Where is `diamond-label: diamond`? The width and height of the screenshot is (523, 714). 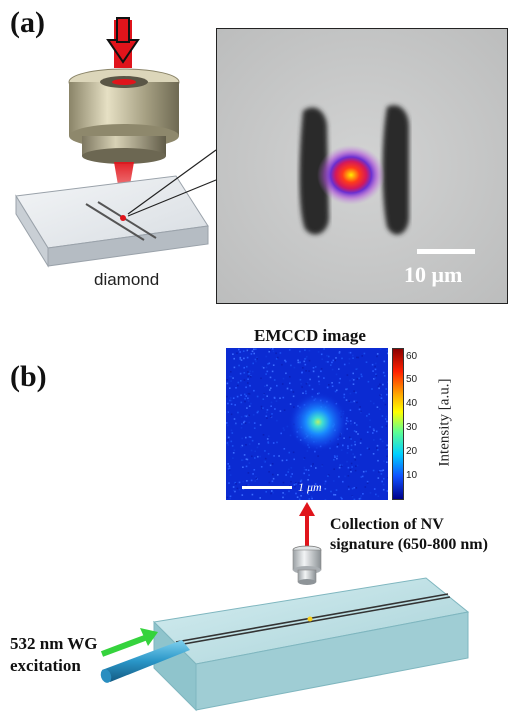
diamond-label: diamond is located at coordinates (127, 279).